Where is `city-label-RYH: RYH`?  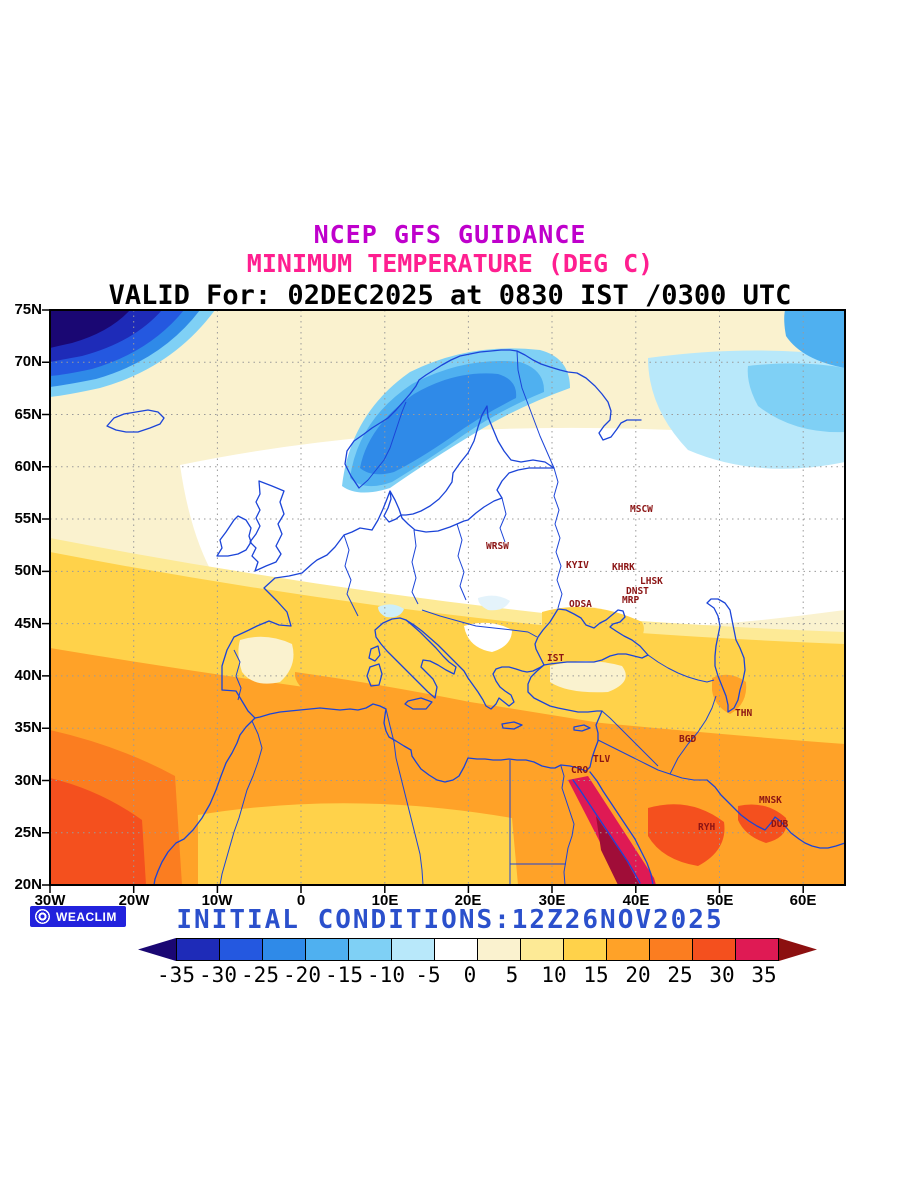 city-label-RYH: RYH is located at coordinates (706, 827).